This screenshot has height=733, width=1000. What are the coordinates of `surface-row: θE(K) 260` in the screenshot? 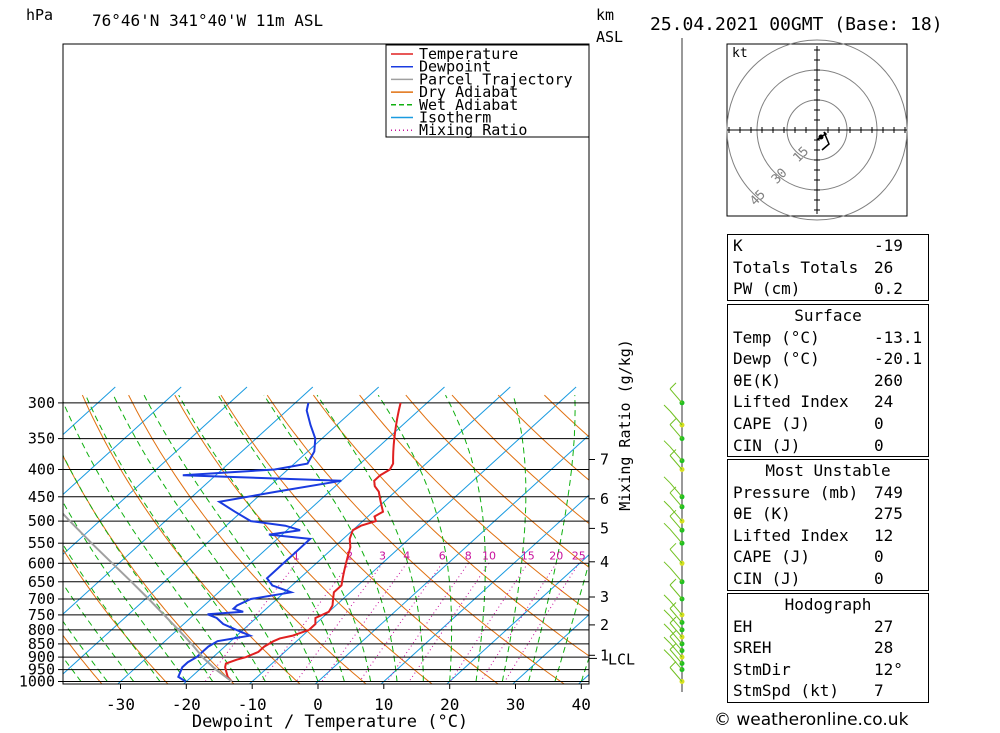 It's located at (828, 381).